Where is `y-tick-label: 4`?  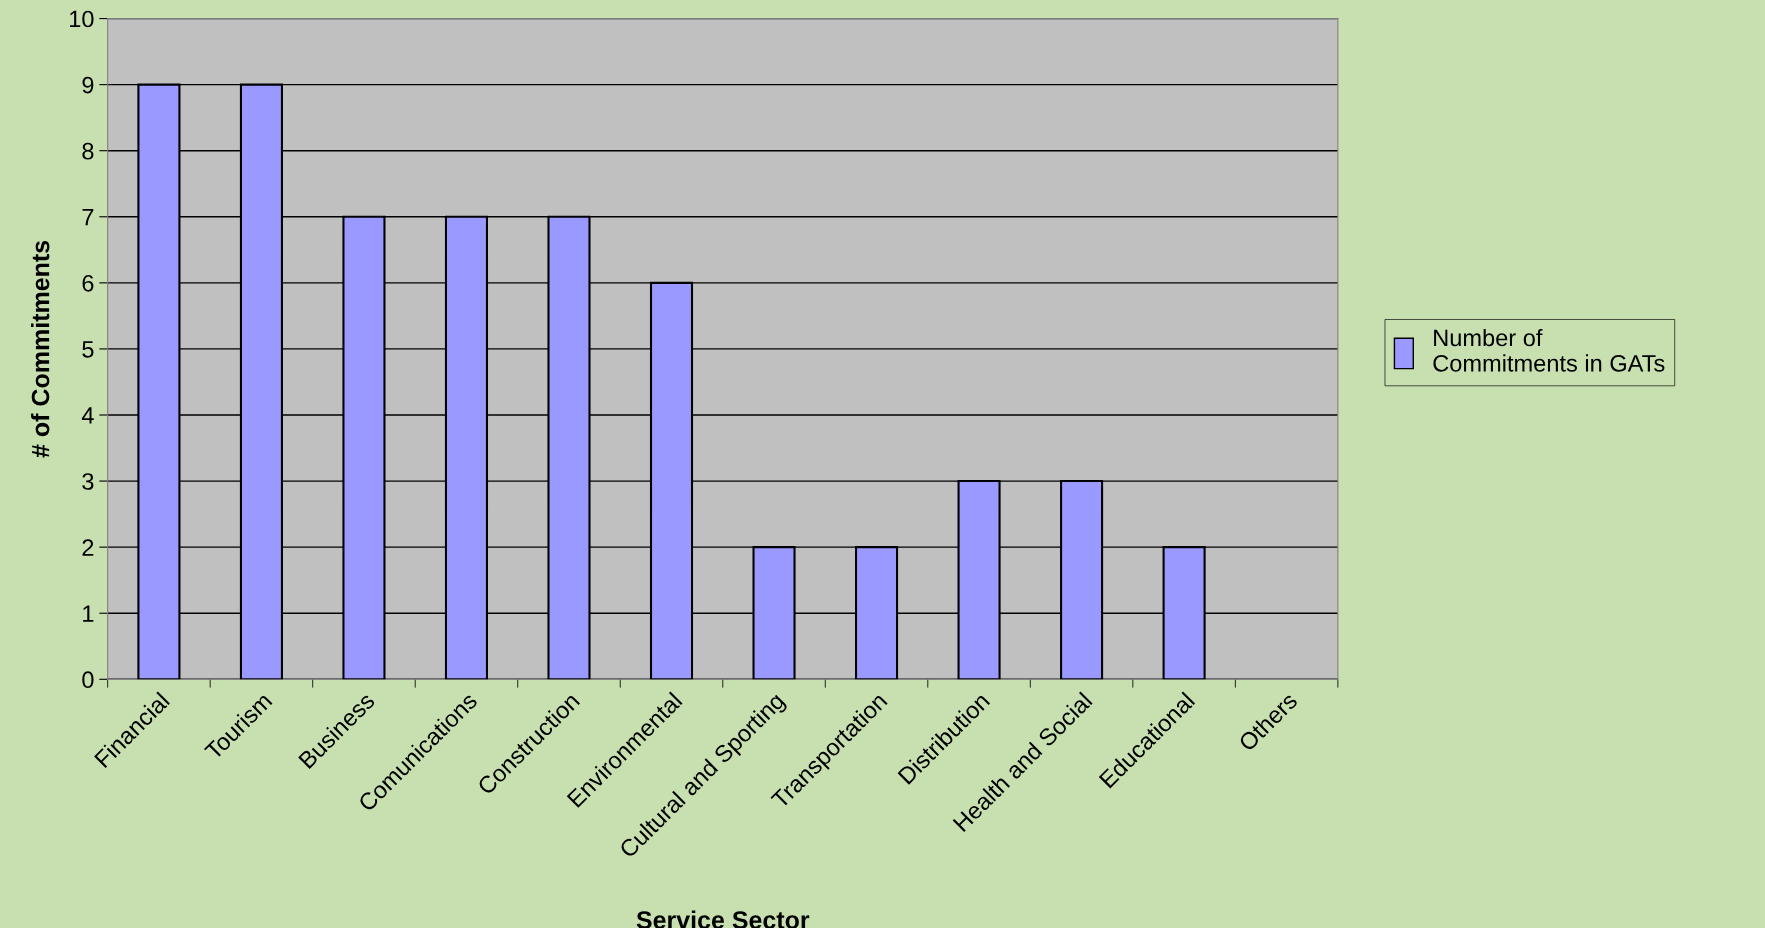 y-tick-label: 4 is located at coordinates (87, 415).